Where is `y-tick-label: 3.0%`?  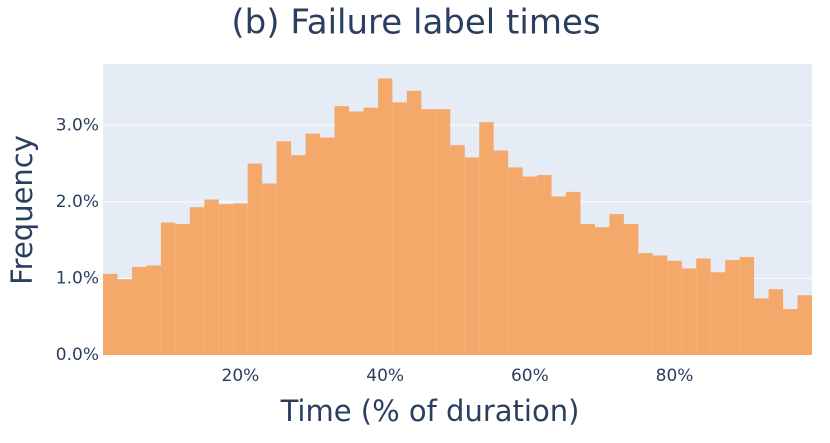
y-tick-label: 3.0% is located at coordinates (77, 125).